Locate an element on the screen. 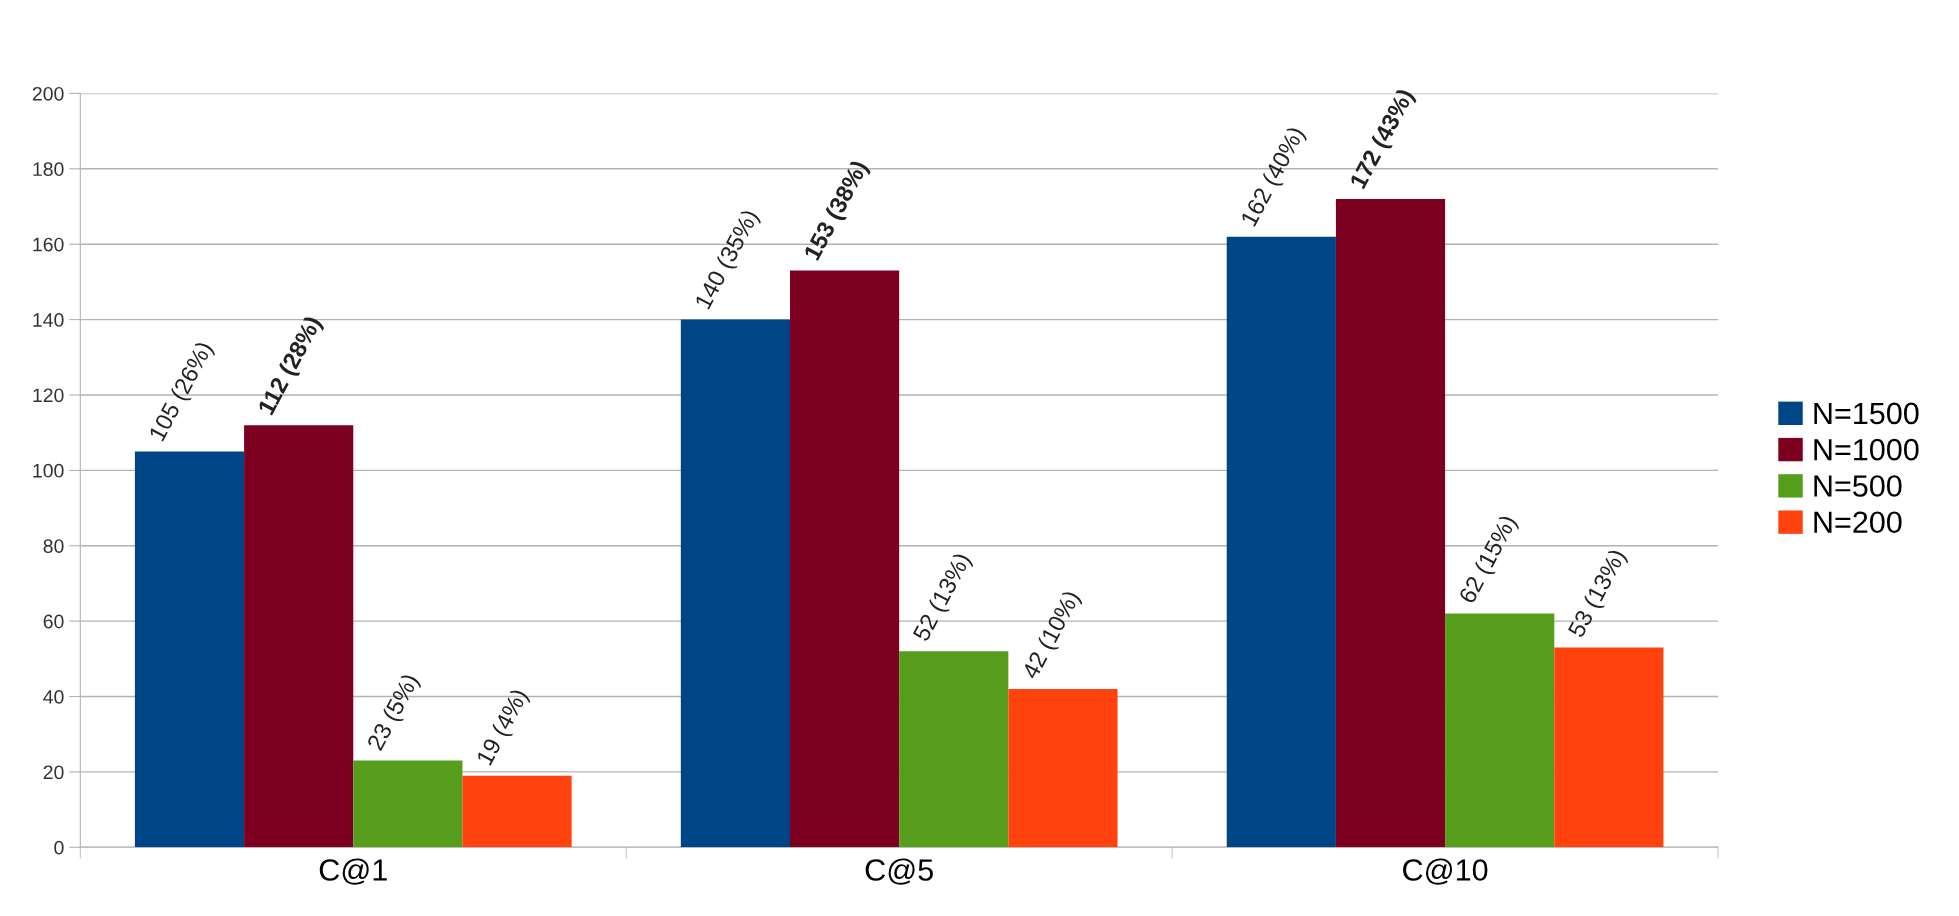 The width and height of the screenshot is (1959, 916). x-tick-label: C@10 is located at coordinates (1445, 871).